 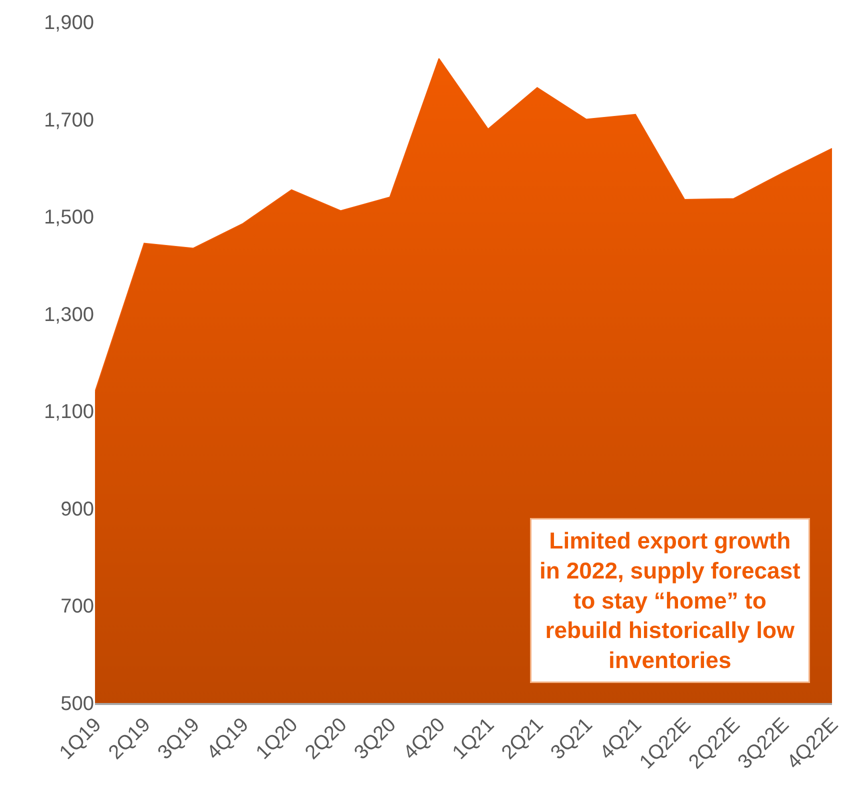 What do you see at coordinates (69, 315) in the screenshot?
I see `y-tick-label: 1,300` at bounding box center [69, 315].